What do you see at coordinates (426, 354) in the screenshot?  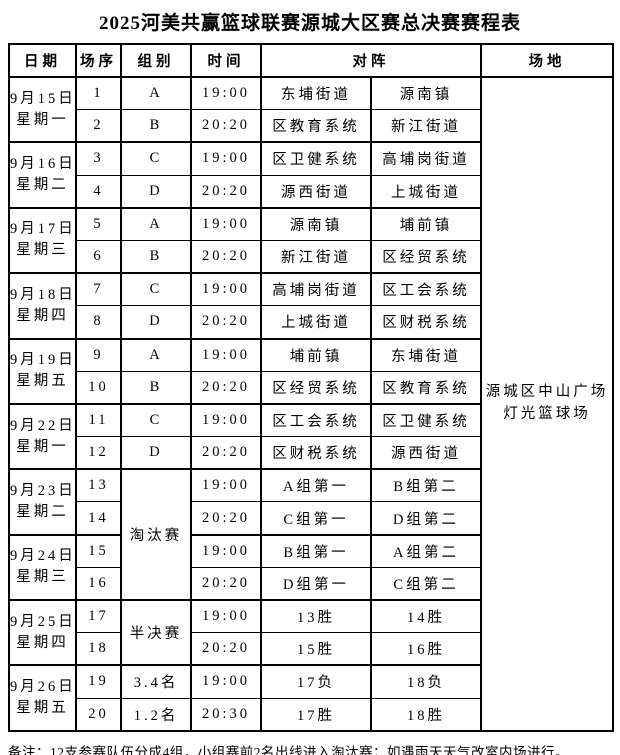 I see `away-team-cell: 东埔街道` at bounding box center [426, 354].